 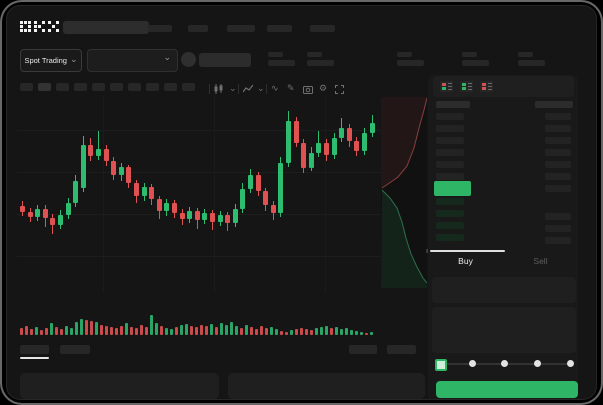 What do you see at coordinates (339, 89) in the screenshot?
I see `fullscreen-icon` at bounding box center [339, 89].